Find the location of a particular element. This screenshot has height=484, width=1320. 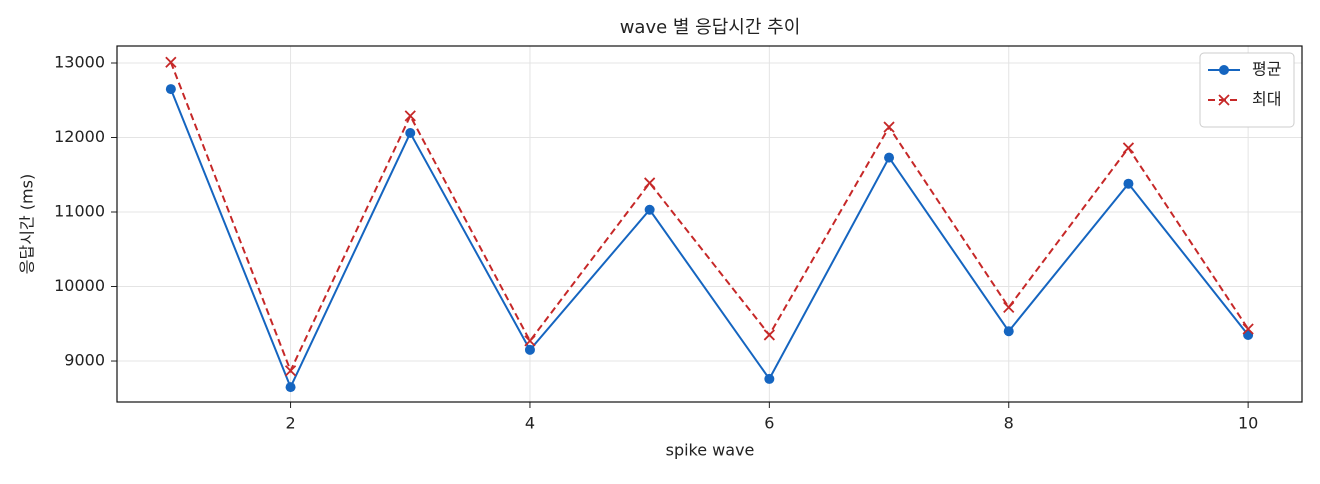

legend-label: 최대 is located at coordinates (1266, 99).